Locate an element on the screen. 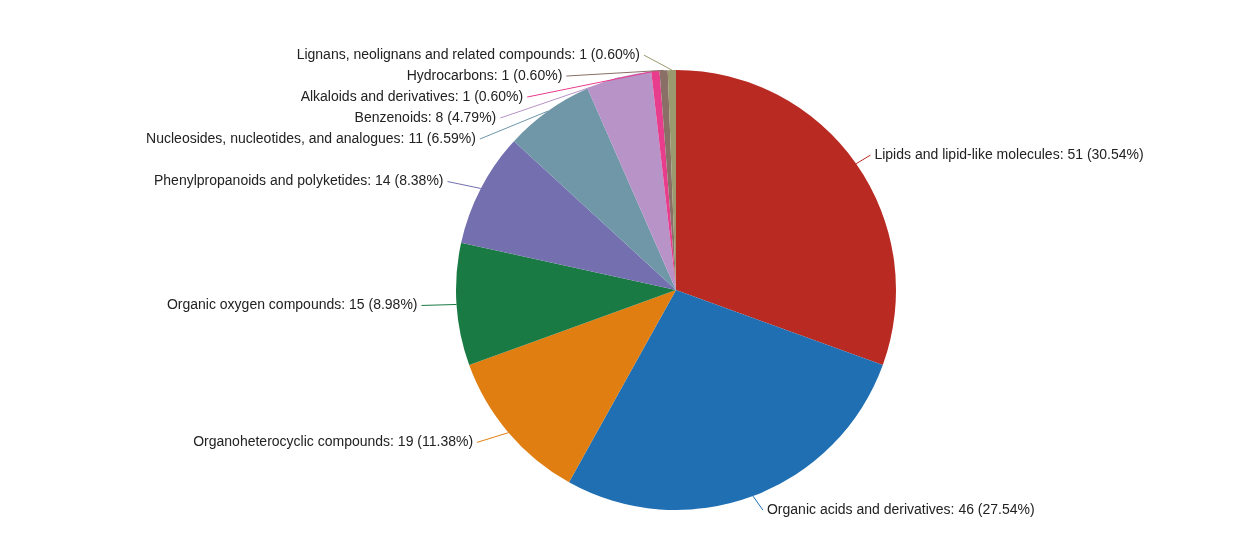  slice-label: Phenylpropanoids and polyketides: 14 (8.38%) is located at coordinates (298, 180).